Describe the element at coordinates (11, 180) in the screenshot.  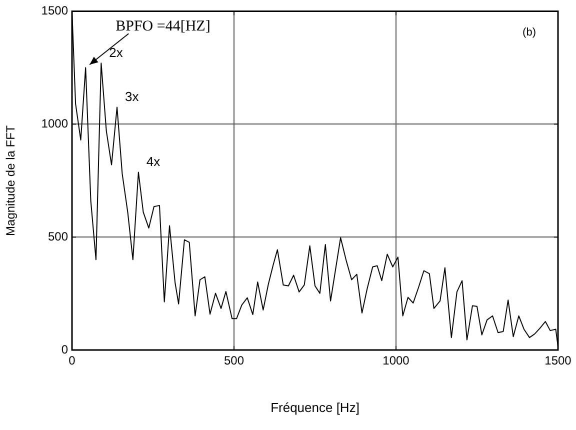
I see `y-axis-title: Magnitude de la FFT` at that location.